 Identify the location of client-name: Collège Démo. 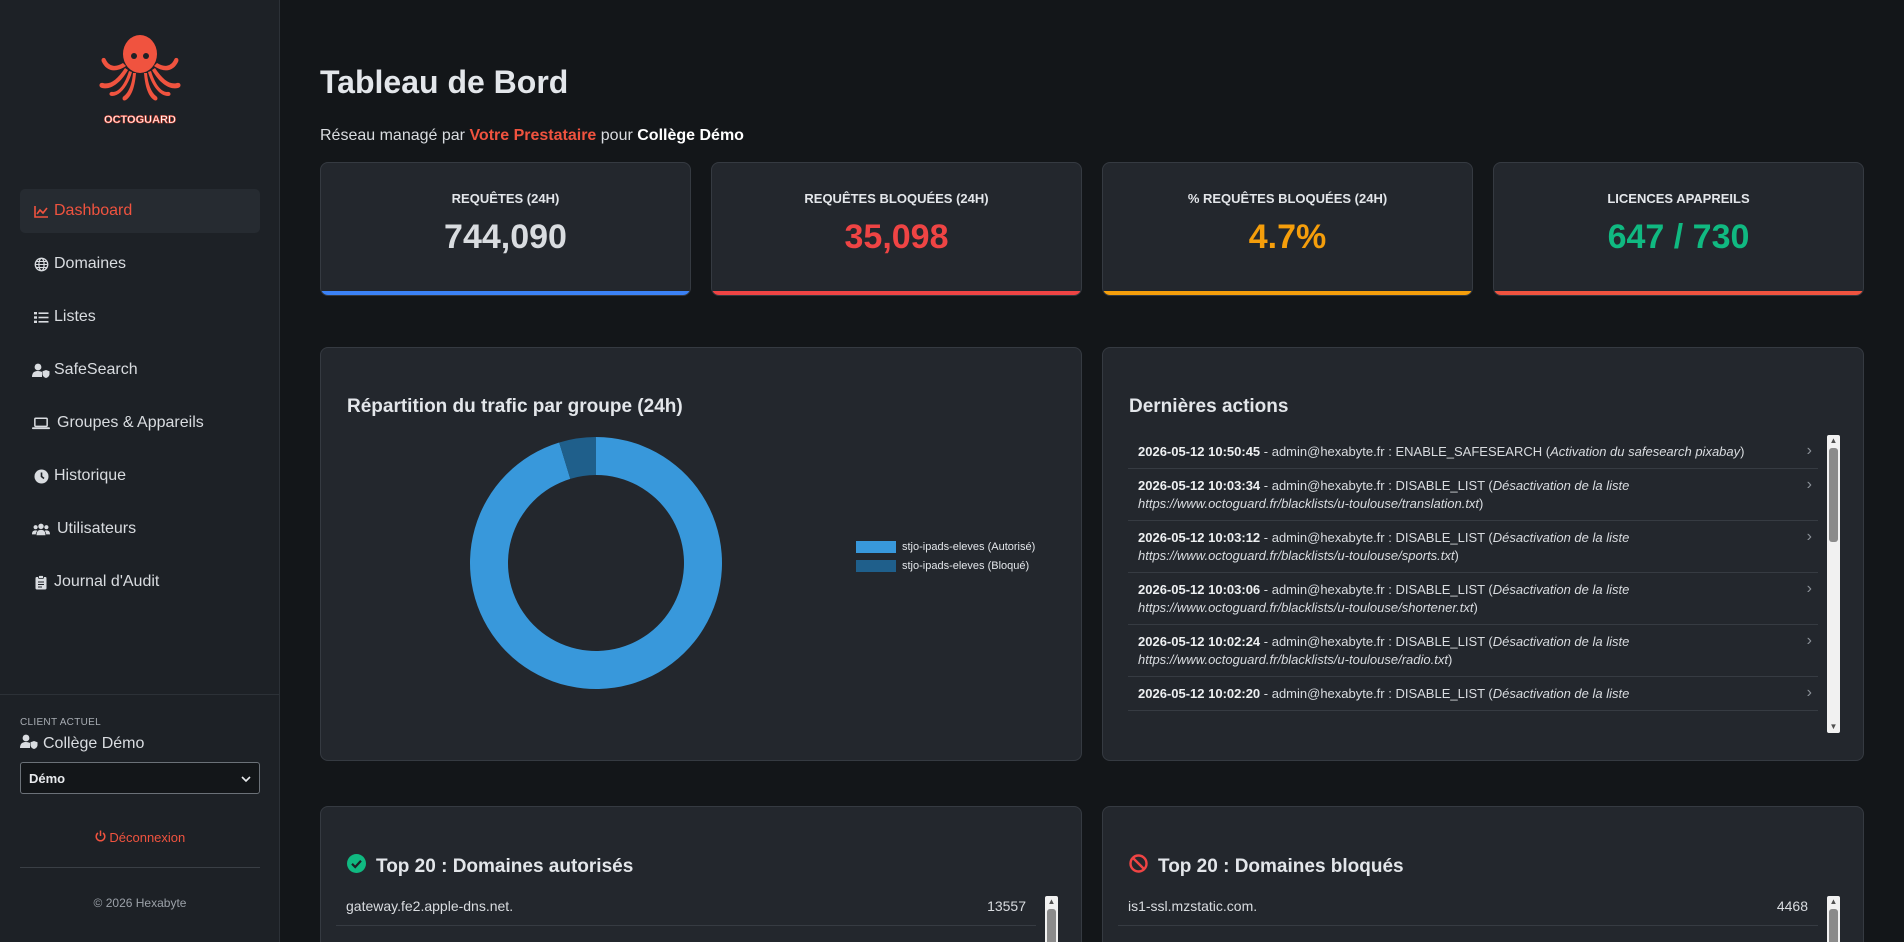
(140, 744).